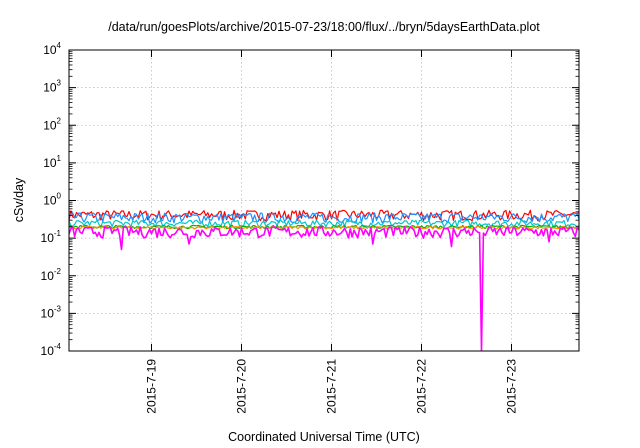 Image resolution: width=640 pixels, height=448 pixels. I want to click on y-tick-label: 10⁴, so click(52, 49).